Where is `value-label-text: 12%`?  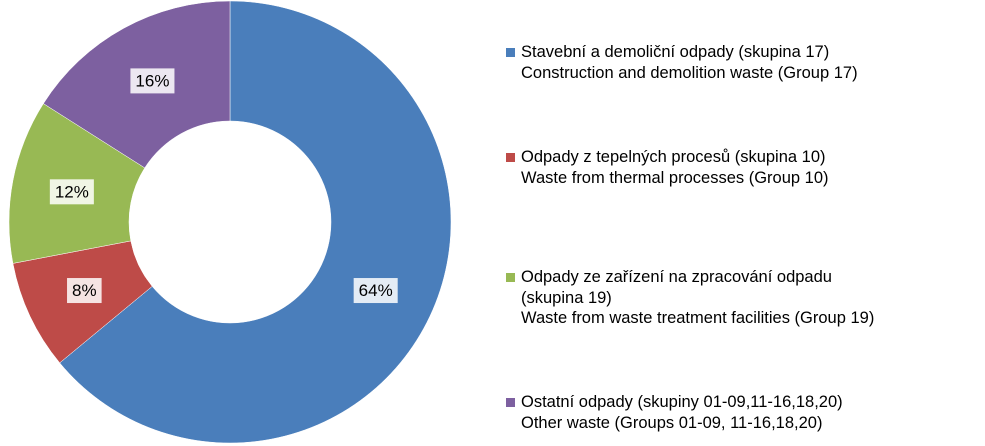
value-label-text: 12% is located at coordinates (72, 191).